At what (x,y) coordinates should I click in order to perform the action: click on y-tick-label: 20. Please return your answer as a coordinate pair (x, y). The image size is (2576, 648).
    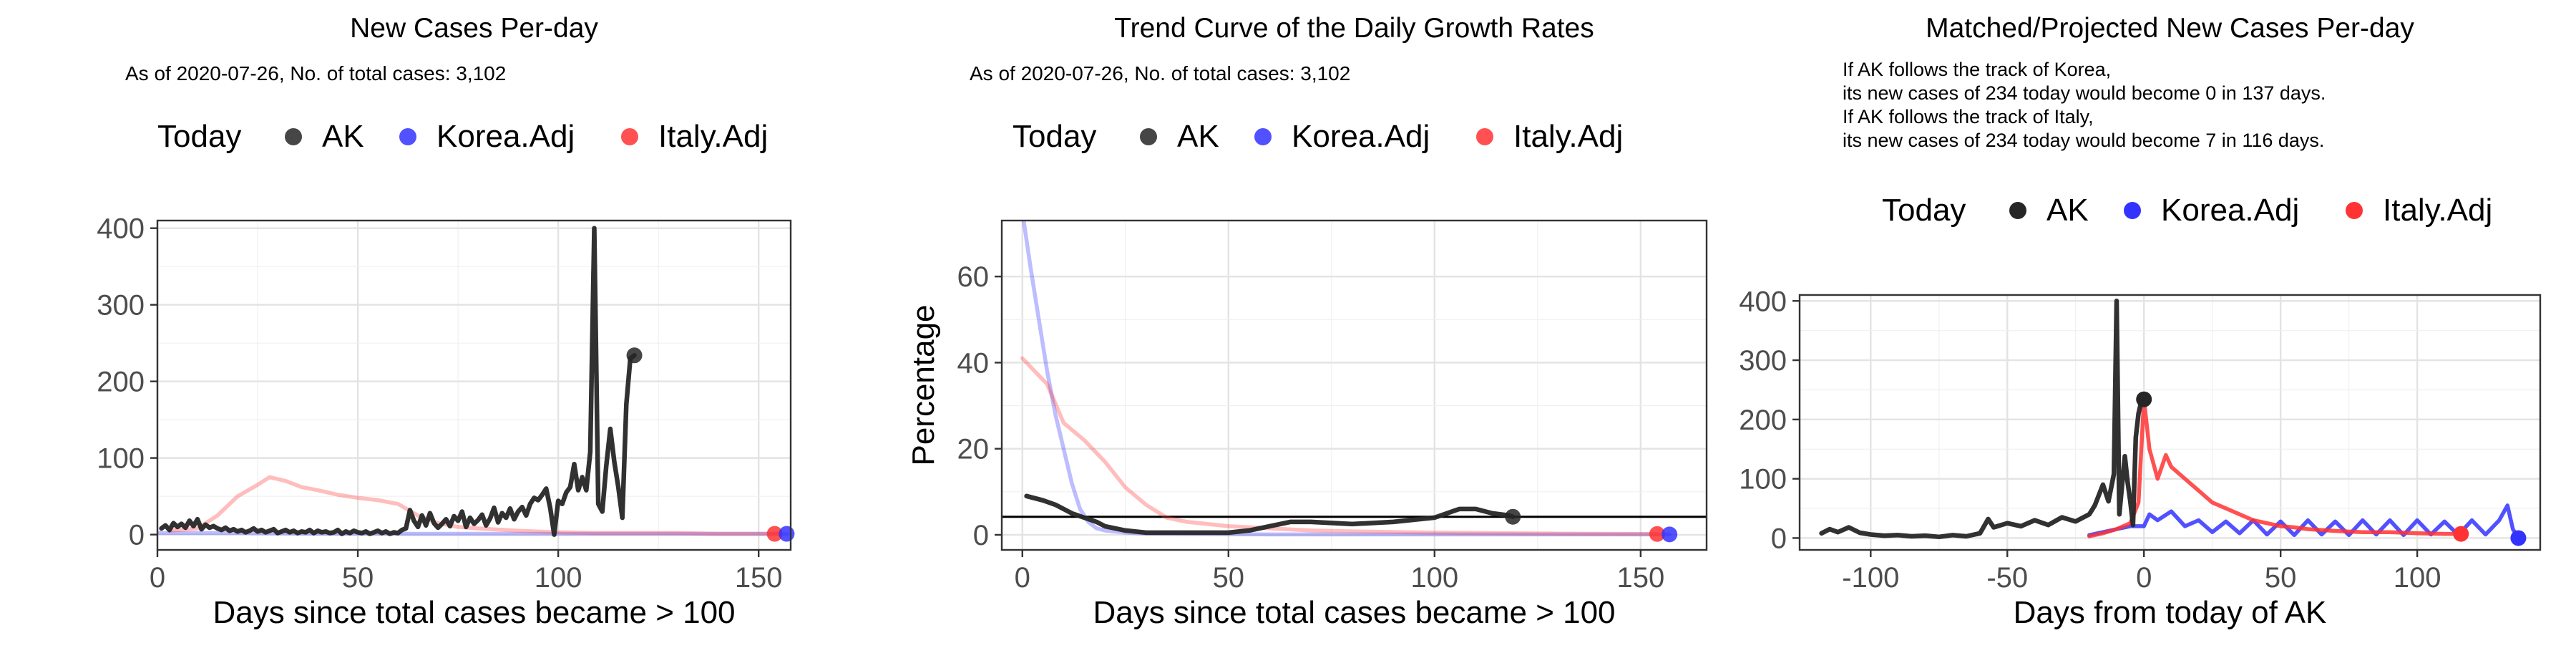
    Looking at the image, I should click on (973, 450).